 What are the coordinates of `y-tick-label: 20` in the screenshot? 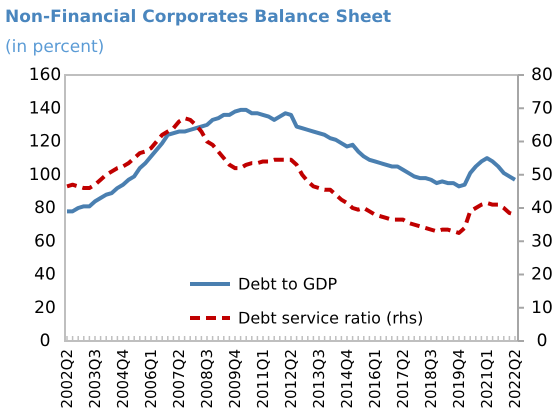 It's located at (45, 308).